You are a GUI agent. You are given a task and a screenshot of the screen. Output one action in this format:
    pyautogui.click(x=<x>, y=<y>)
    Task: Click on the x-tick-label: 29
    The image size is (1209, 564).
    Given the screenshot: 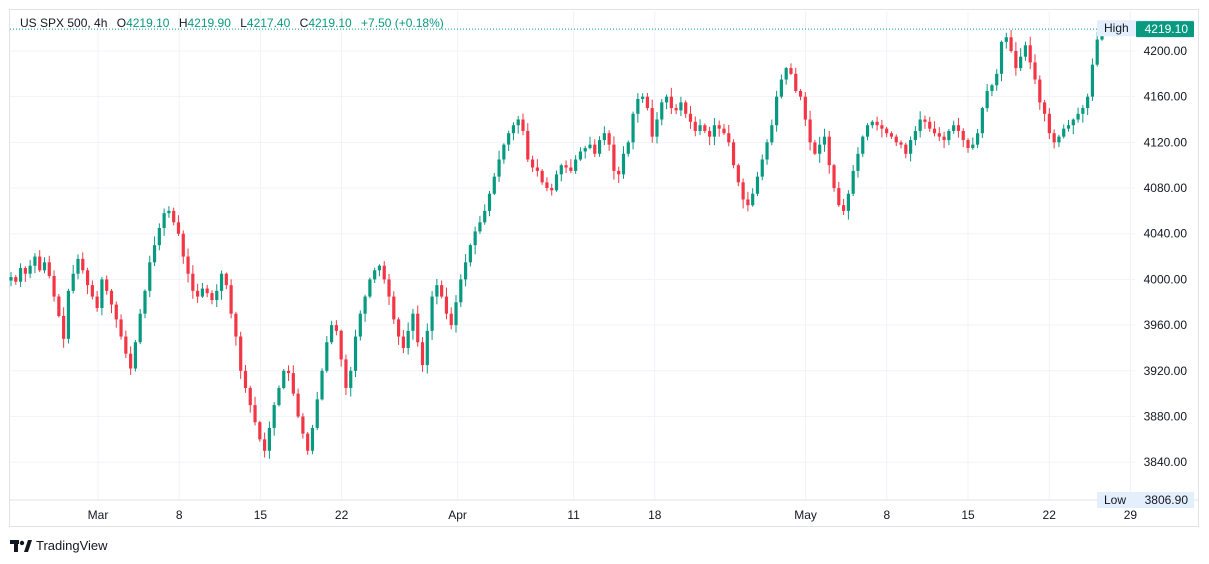 What is the action you would take?
    pyautogui.click(x=1131, y=515)
    